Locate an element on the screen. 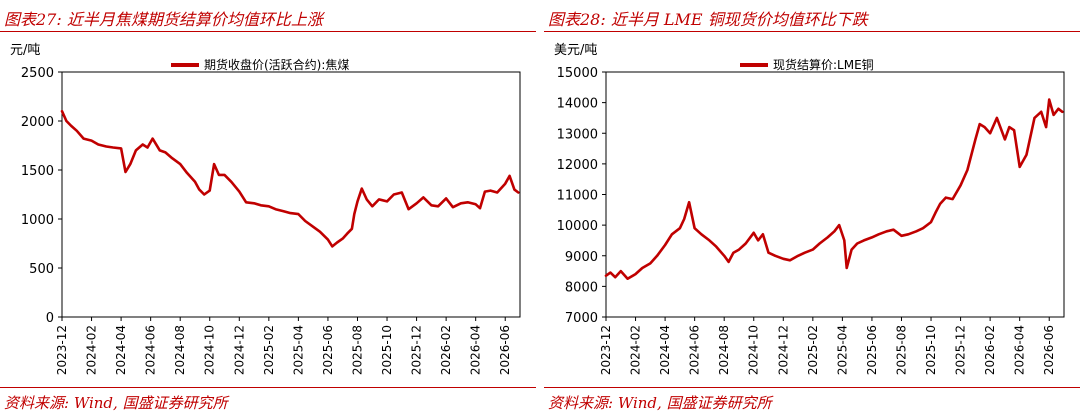 The width and height of the screenshot is (1080, 414). series-line is located at coordinates (290, 178).